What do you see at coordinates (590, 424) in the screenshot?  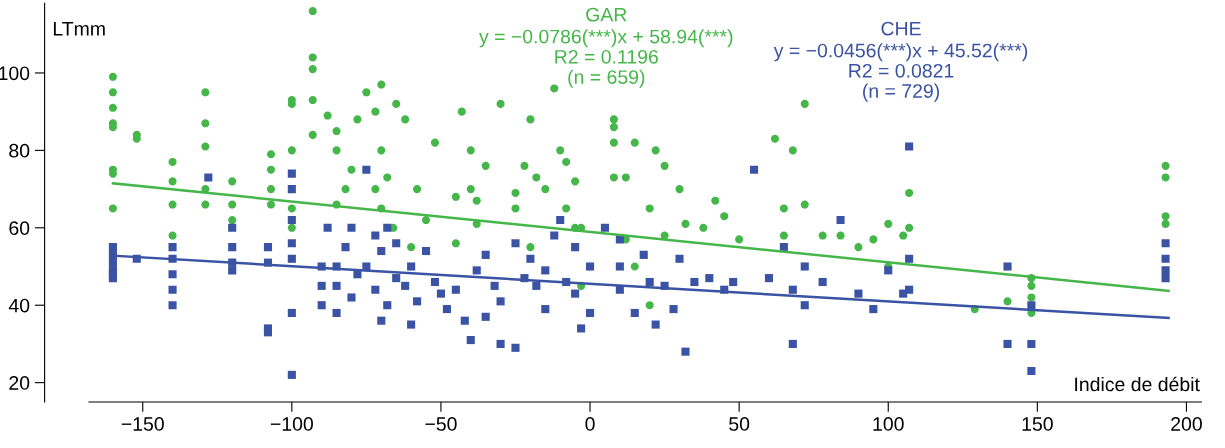 I see `x-tick-label: 0` at bounding box center [590, 424].